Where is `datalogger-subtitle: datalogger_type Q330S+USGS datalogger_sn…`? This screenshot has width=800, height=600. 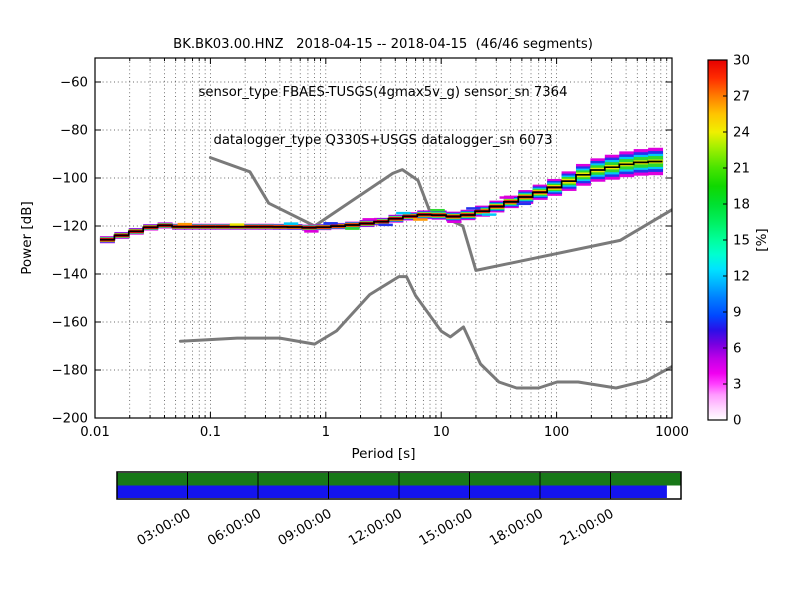 datalogger-subtitle: datalogger_type Q330S+USGS datalogger_sn… is located at coordinates (383, 140).